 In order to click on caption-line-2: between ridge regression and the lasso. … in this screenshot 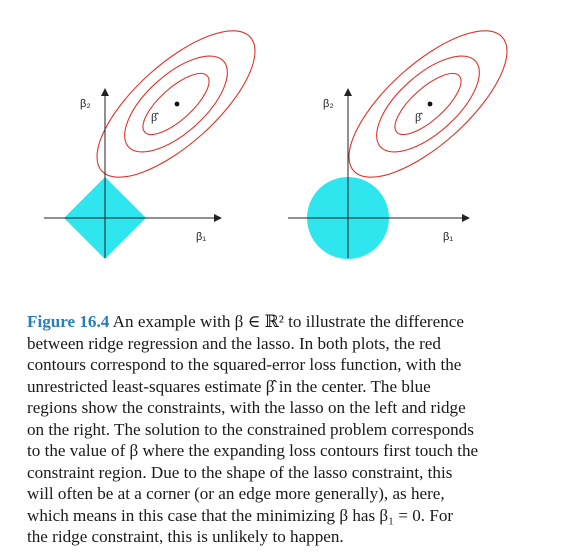, I will do `click(234, 343)`.